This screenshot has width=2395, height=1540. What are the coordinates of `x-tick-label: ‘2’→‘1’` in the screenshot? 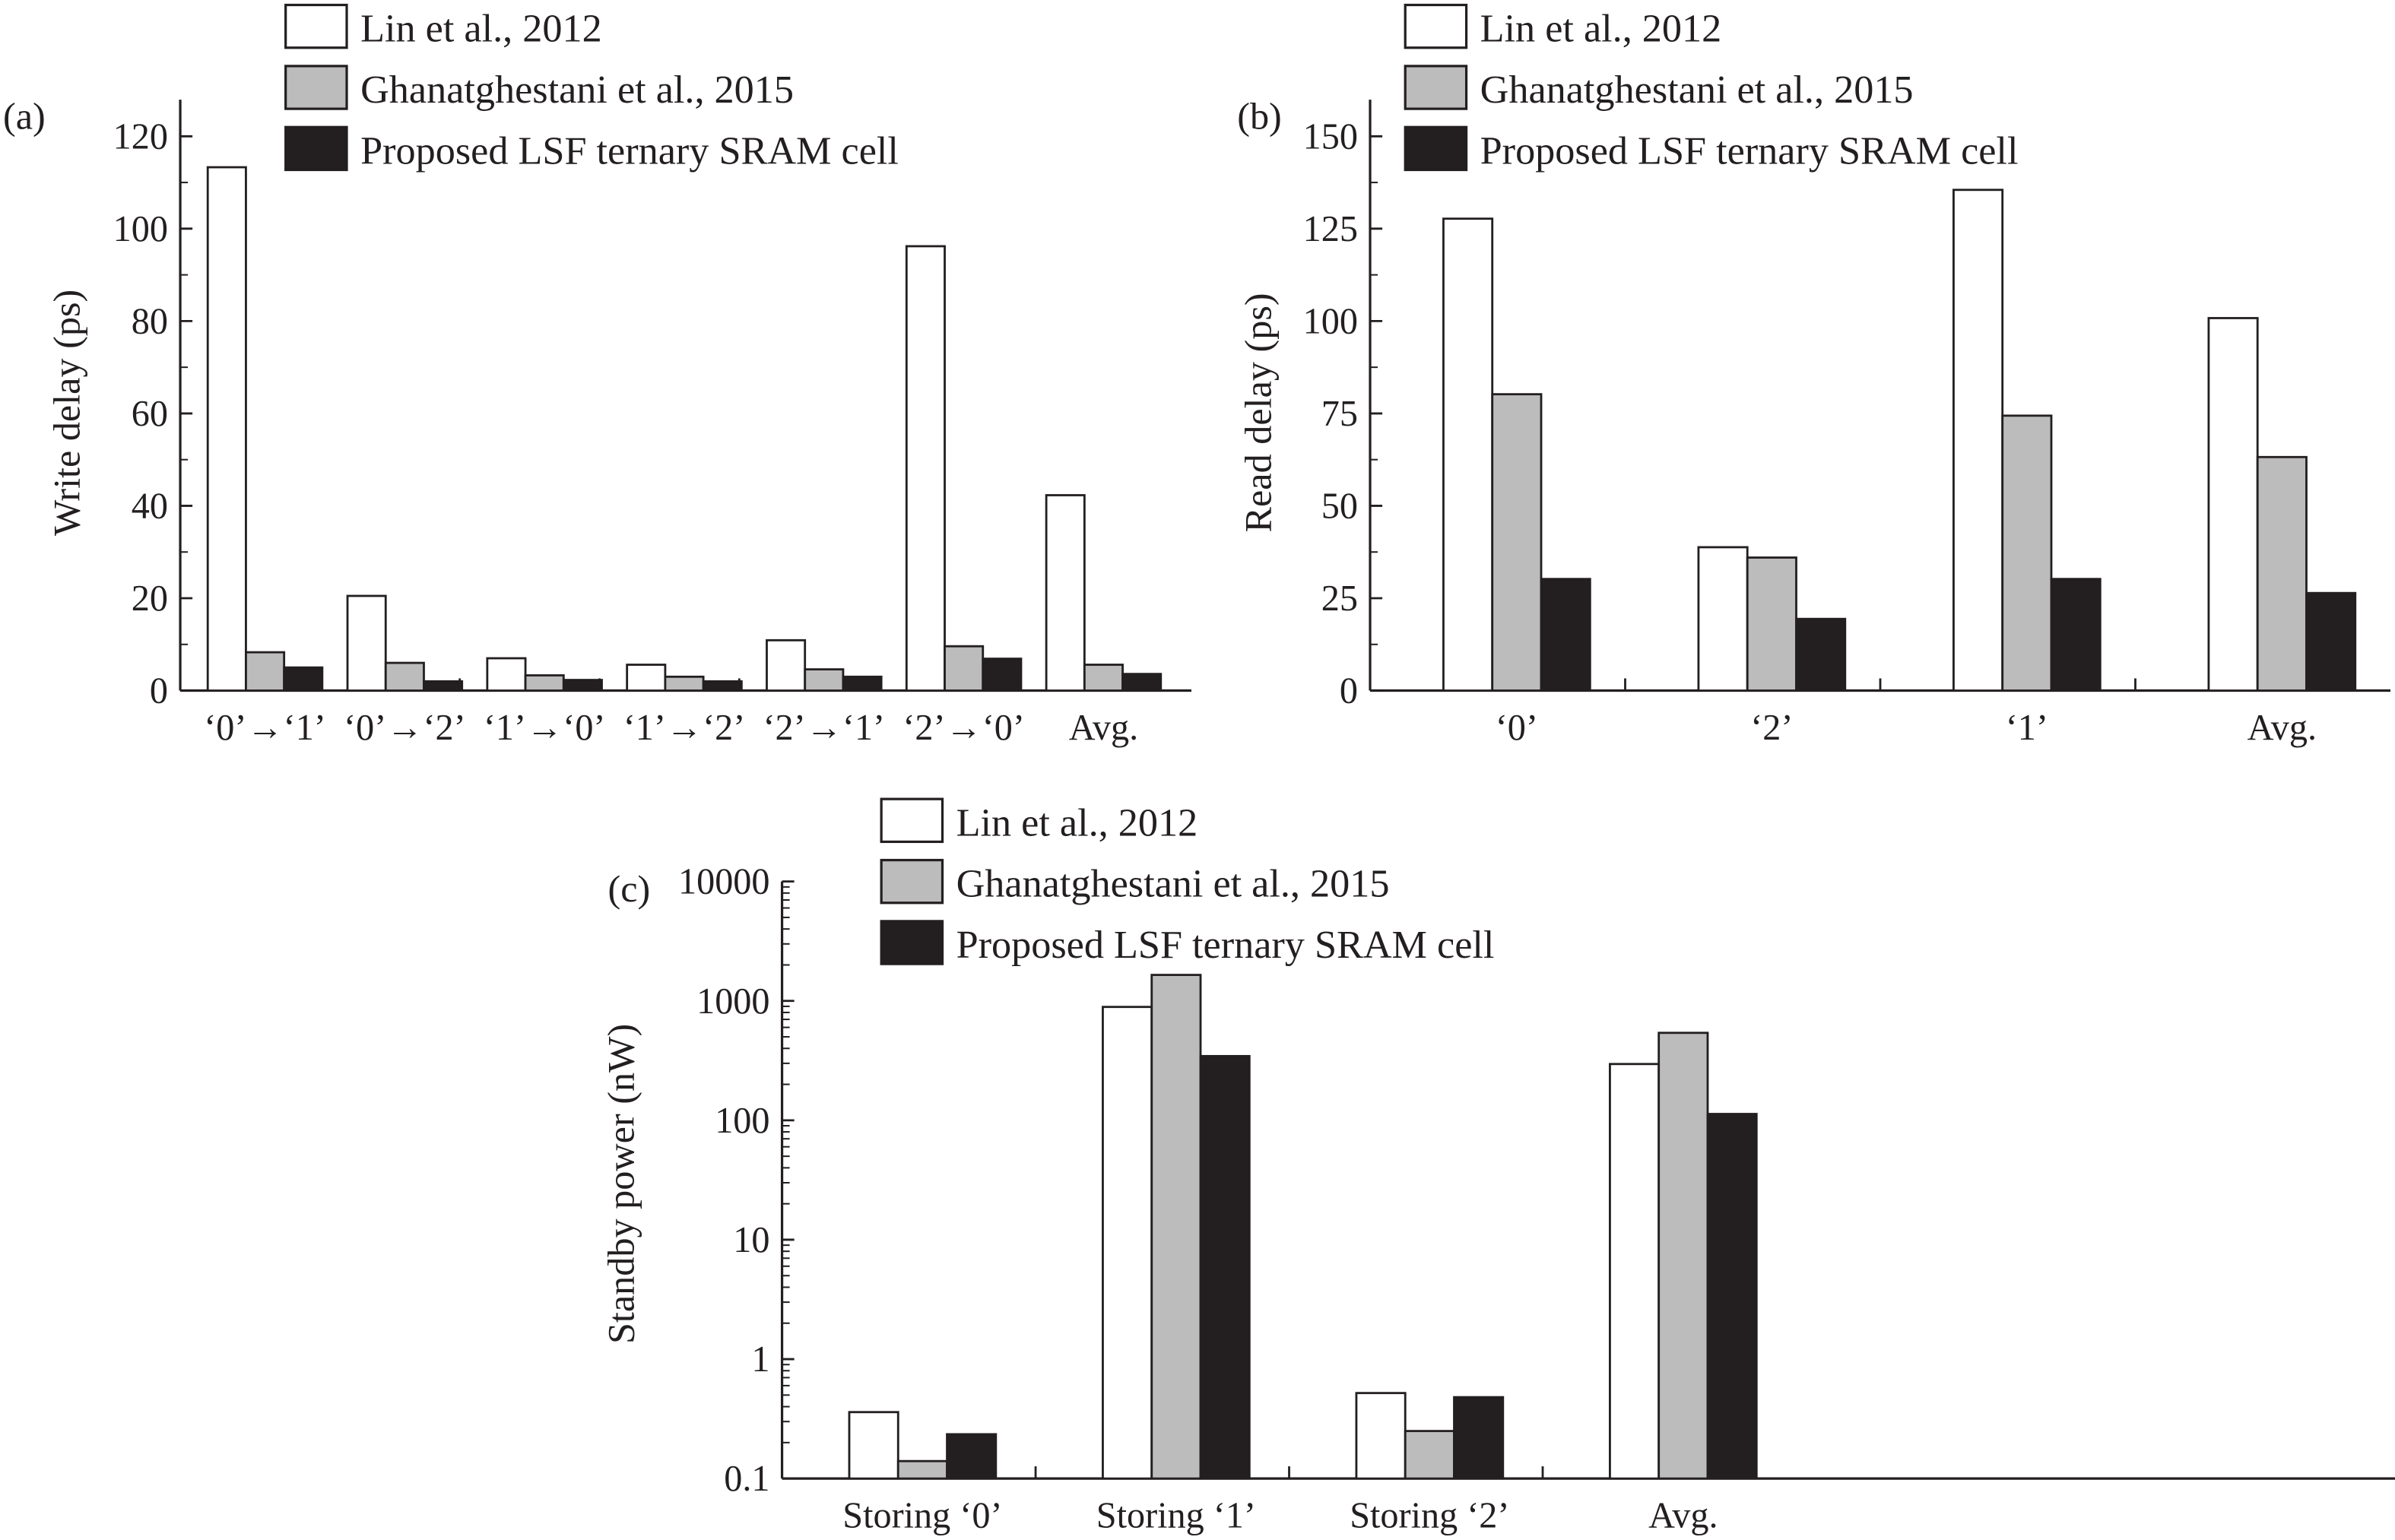 It's located at (824, 728).